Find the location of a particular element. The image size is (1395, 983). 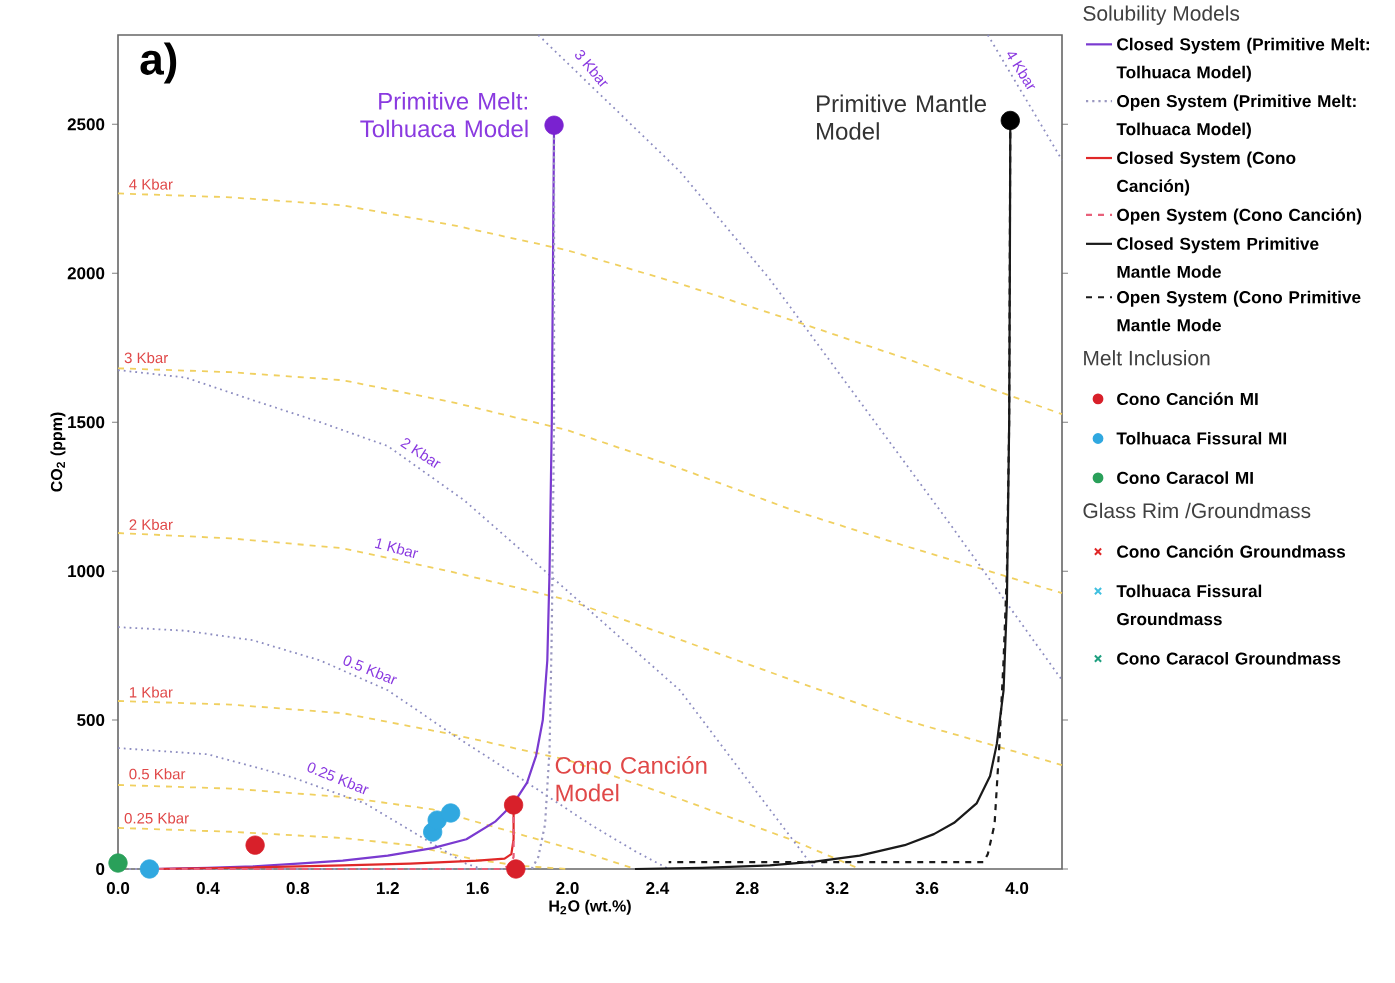

legend-label: Tolhuaca Fissural MI is located at coordinates (1201, 438).